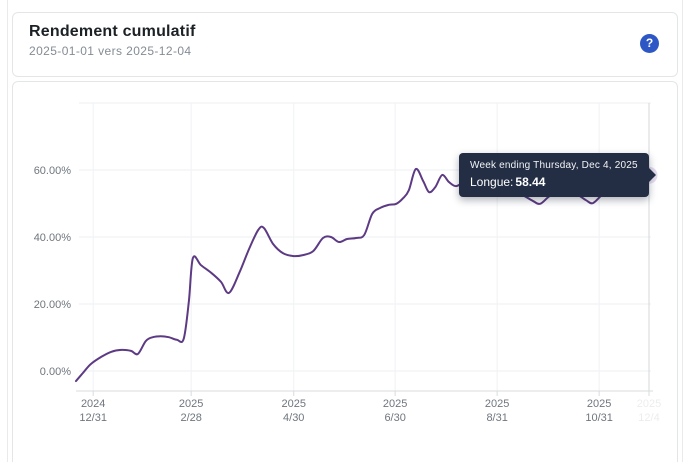 The width and height of the screenshot is (690, 462). What do you see at coordinates (93, 418) in the screenshot?
I see `x-tick-date-label: 12/31` at bounding box center [93, 418].